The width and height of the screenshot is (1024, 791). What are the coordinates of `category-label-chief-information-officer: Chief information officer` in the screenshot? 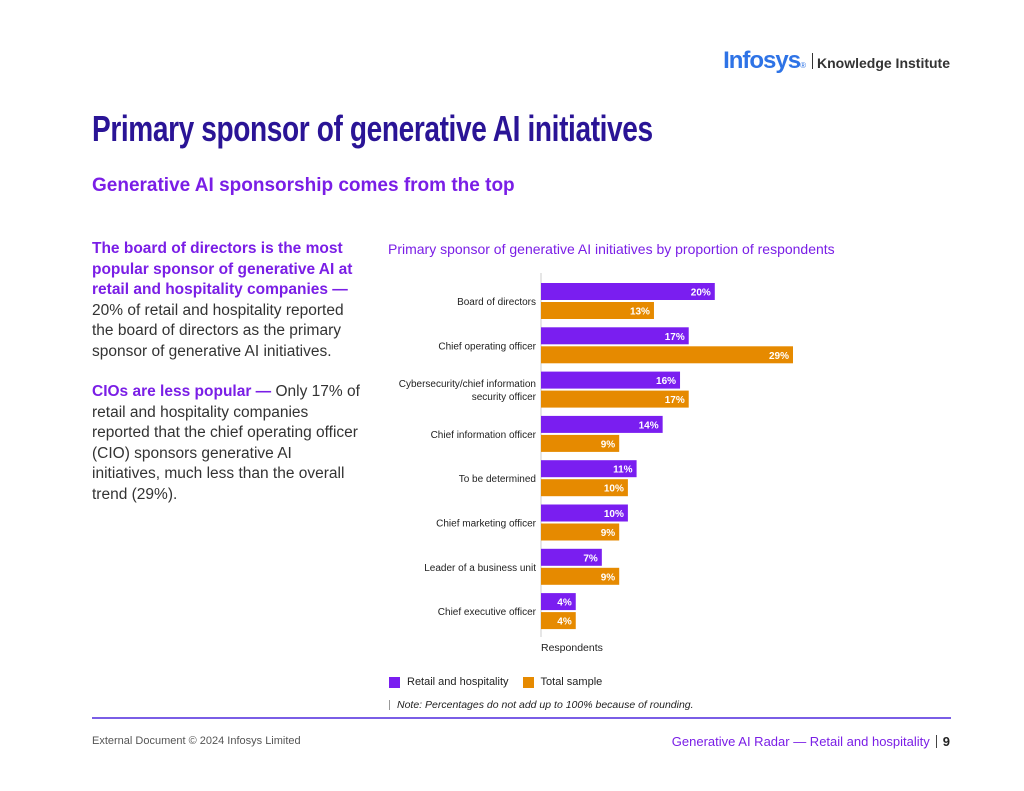 It's located at (484, 435).